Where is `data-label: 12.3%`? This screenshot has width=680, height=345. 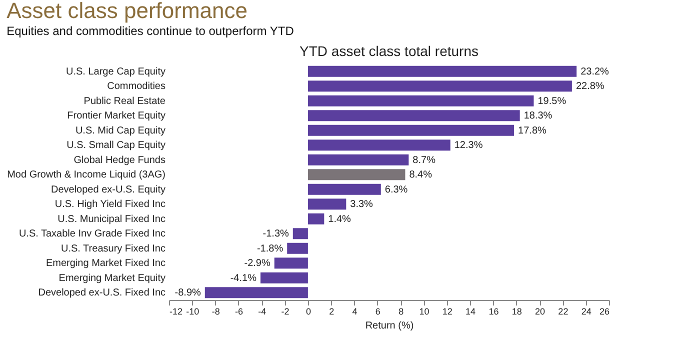 data-label: 12.3% is located at coordinates (468, 146).